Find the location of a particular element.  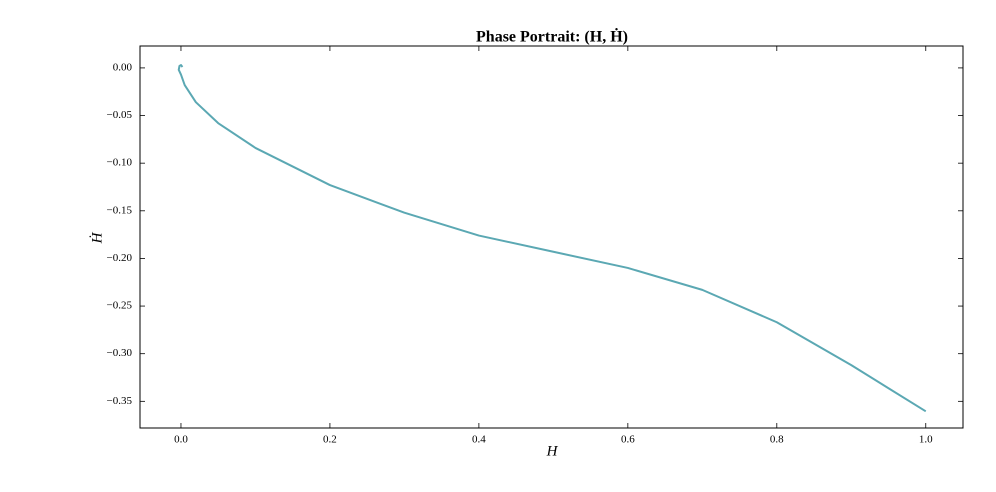

chart-title: Phase Portrait: (H, Ḣ) is located at coordinates (552, 36).